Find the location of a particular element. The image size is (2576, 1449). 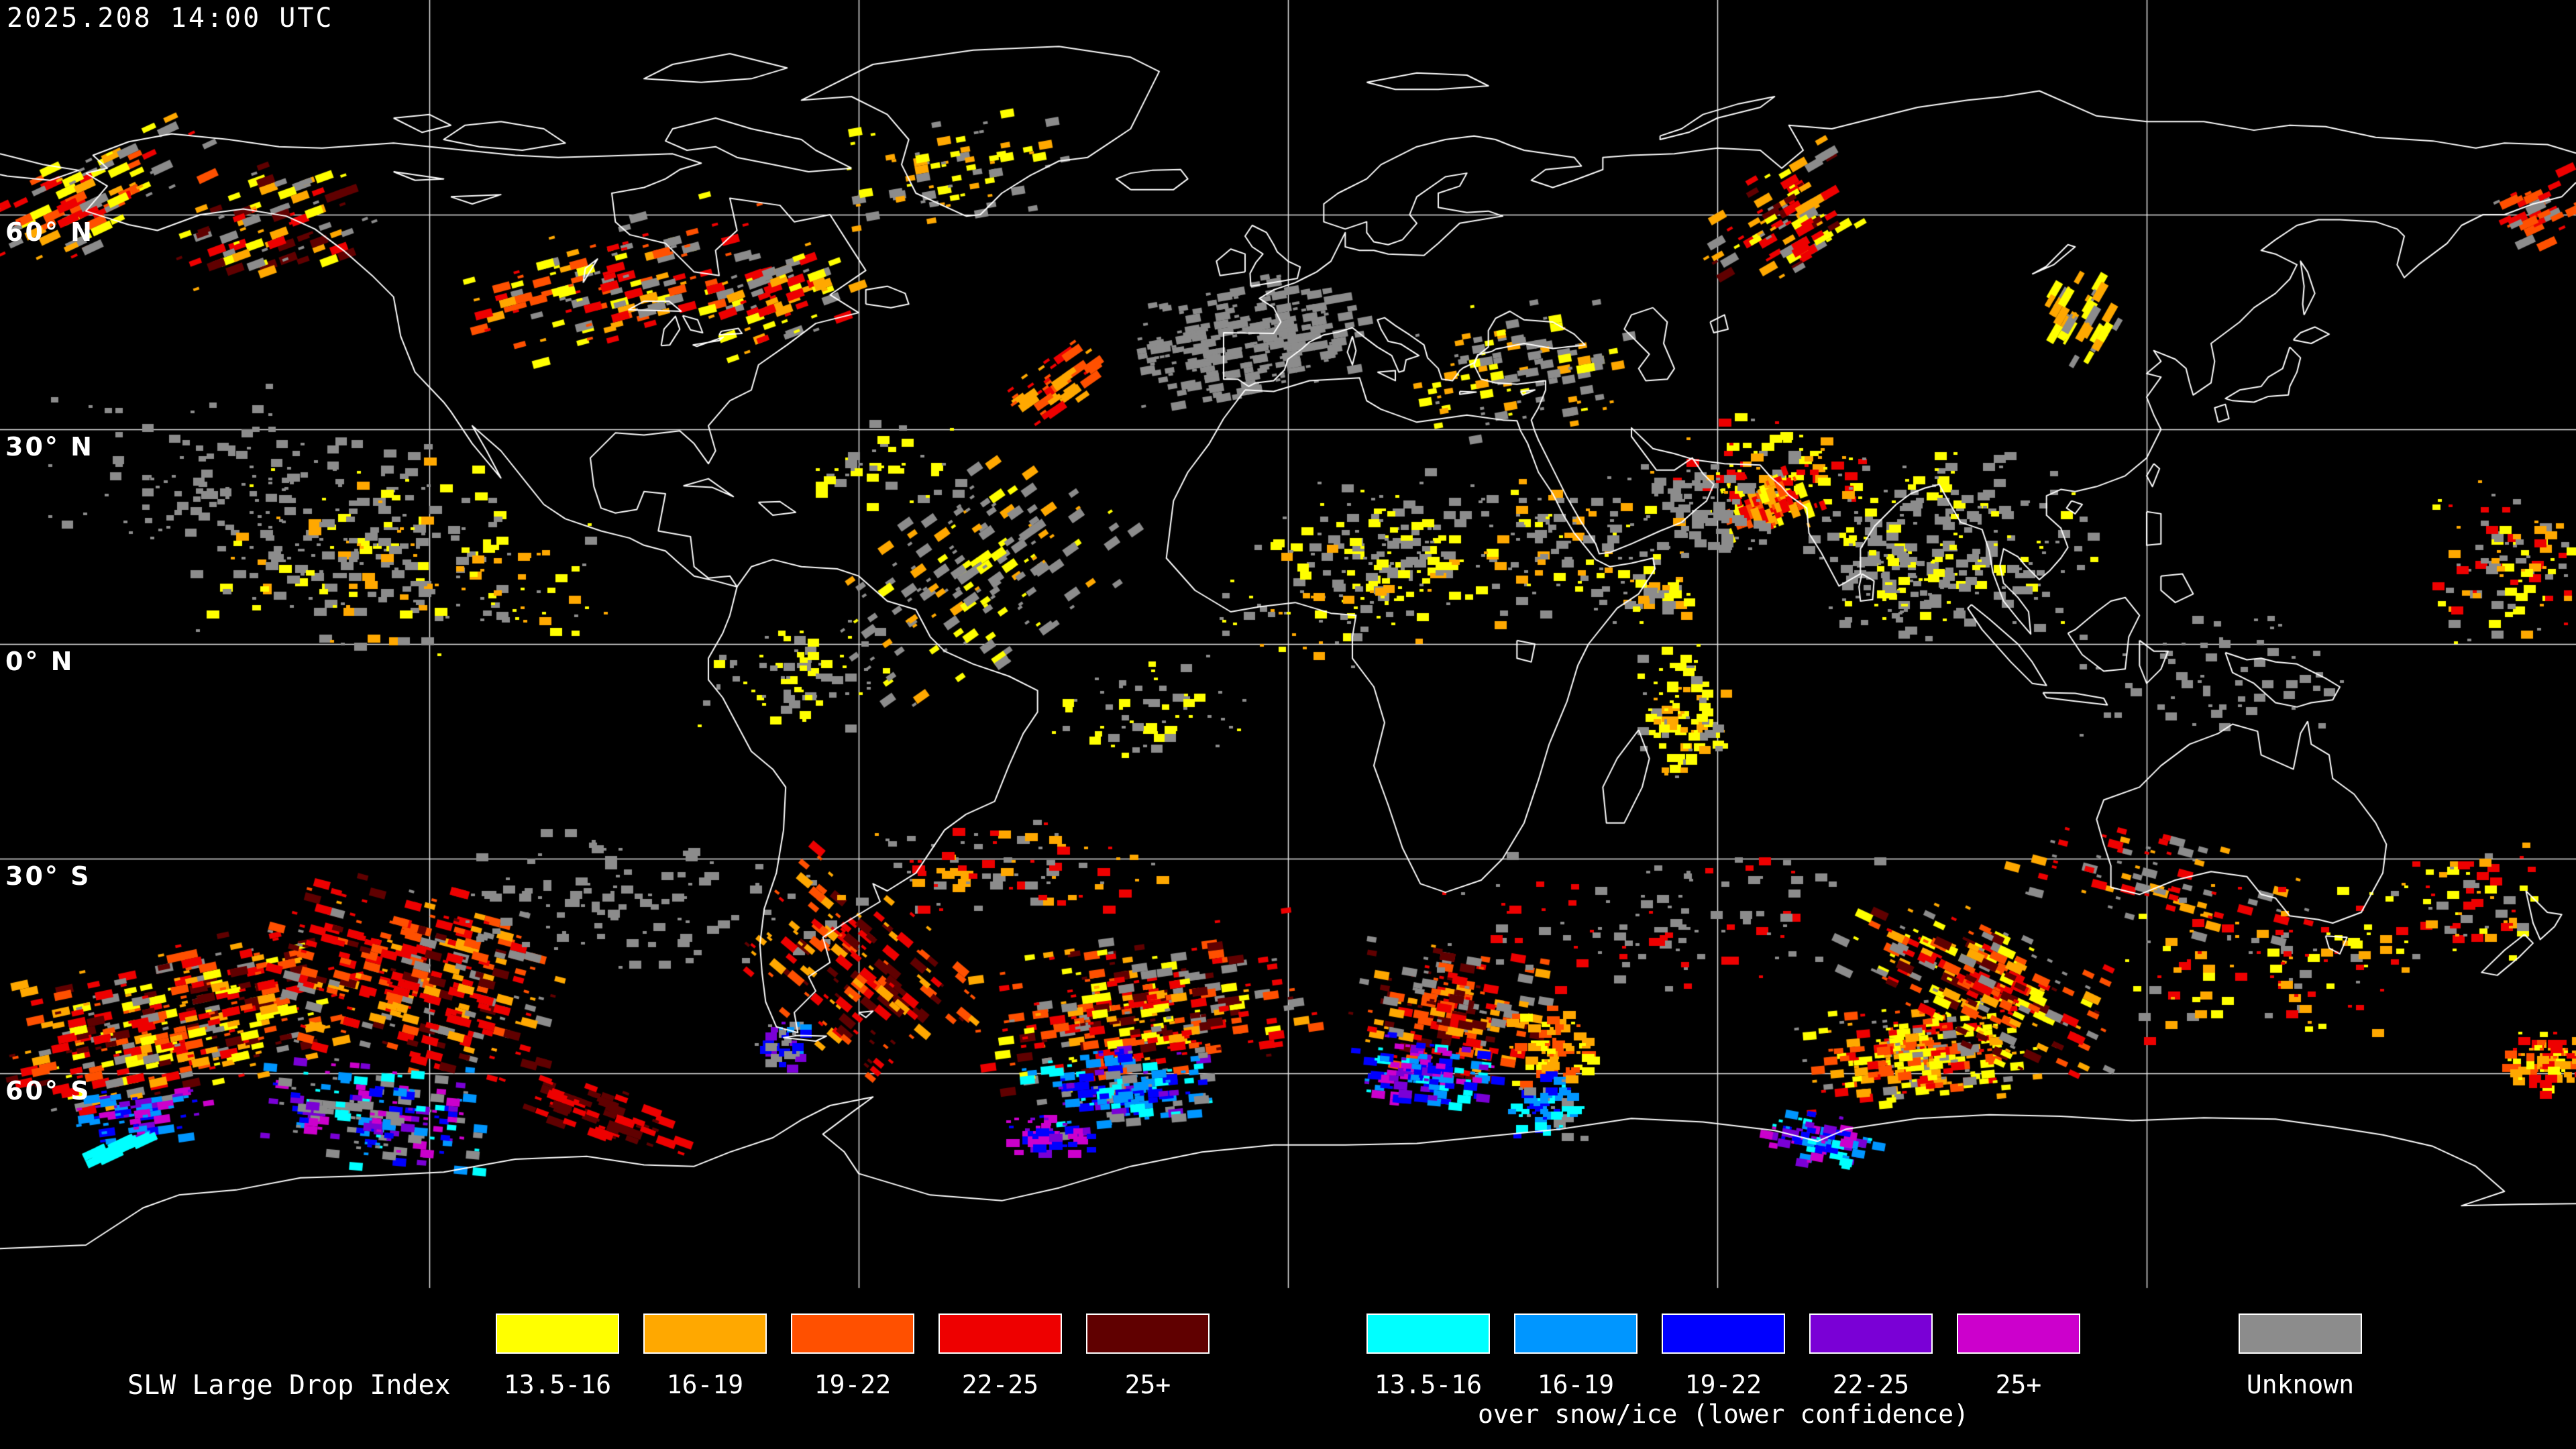

legend-swatch-slw-25plus is located at coordinates (1148, 1333).